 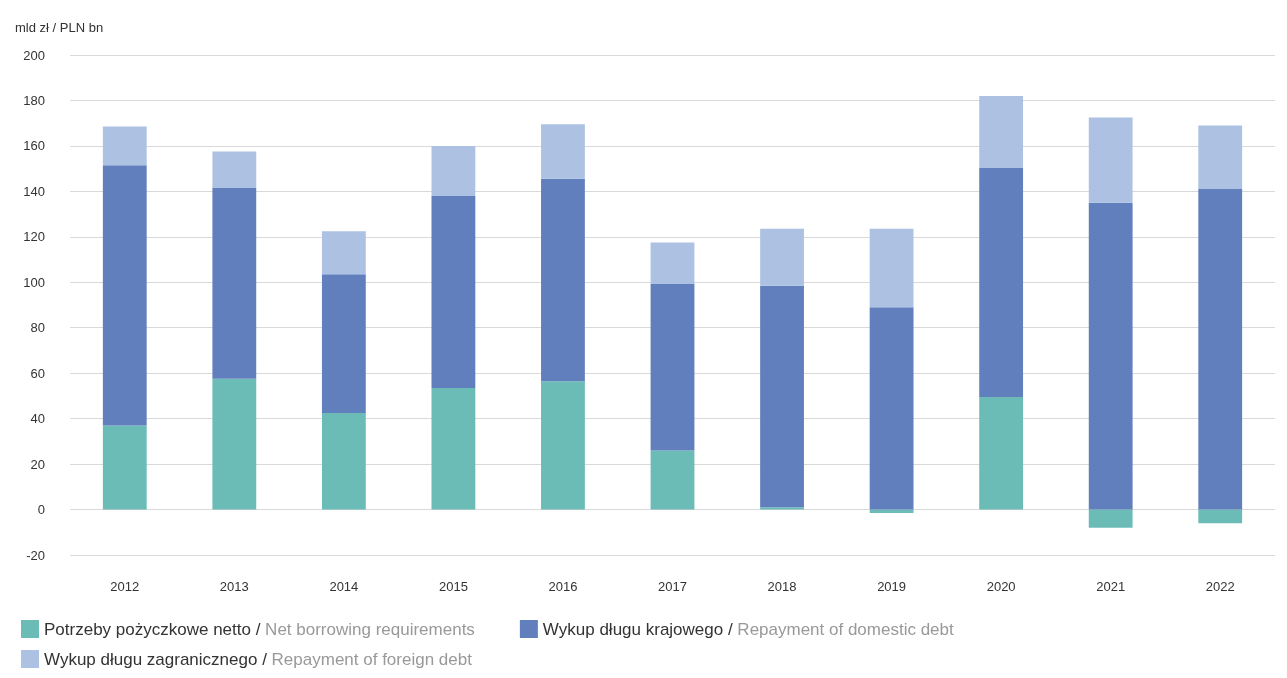 I want to click on y-tick-label: 140, so click(x=34, y=191).